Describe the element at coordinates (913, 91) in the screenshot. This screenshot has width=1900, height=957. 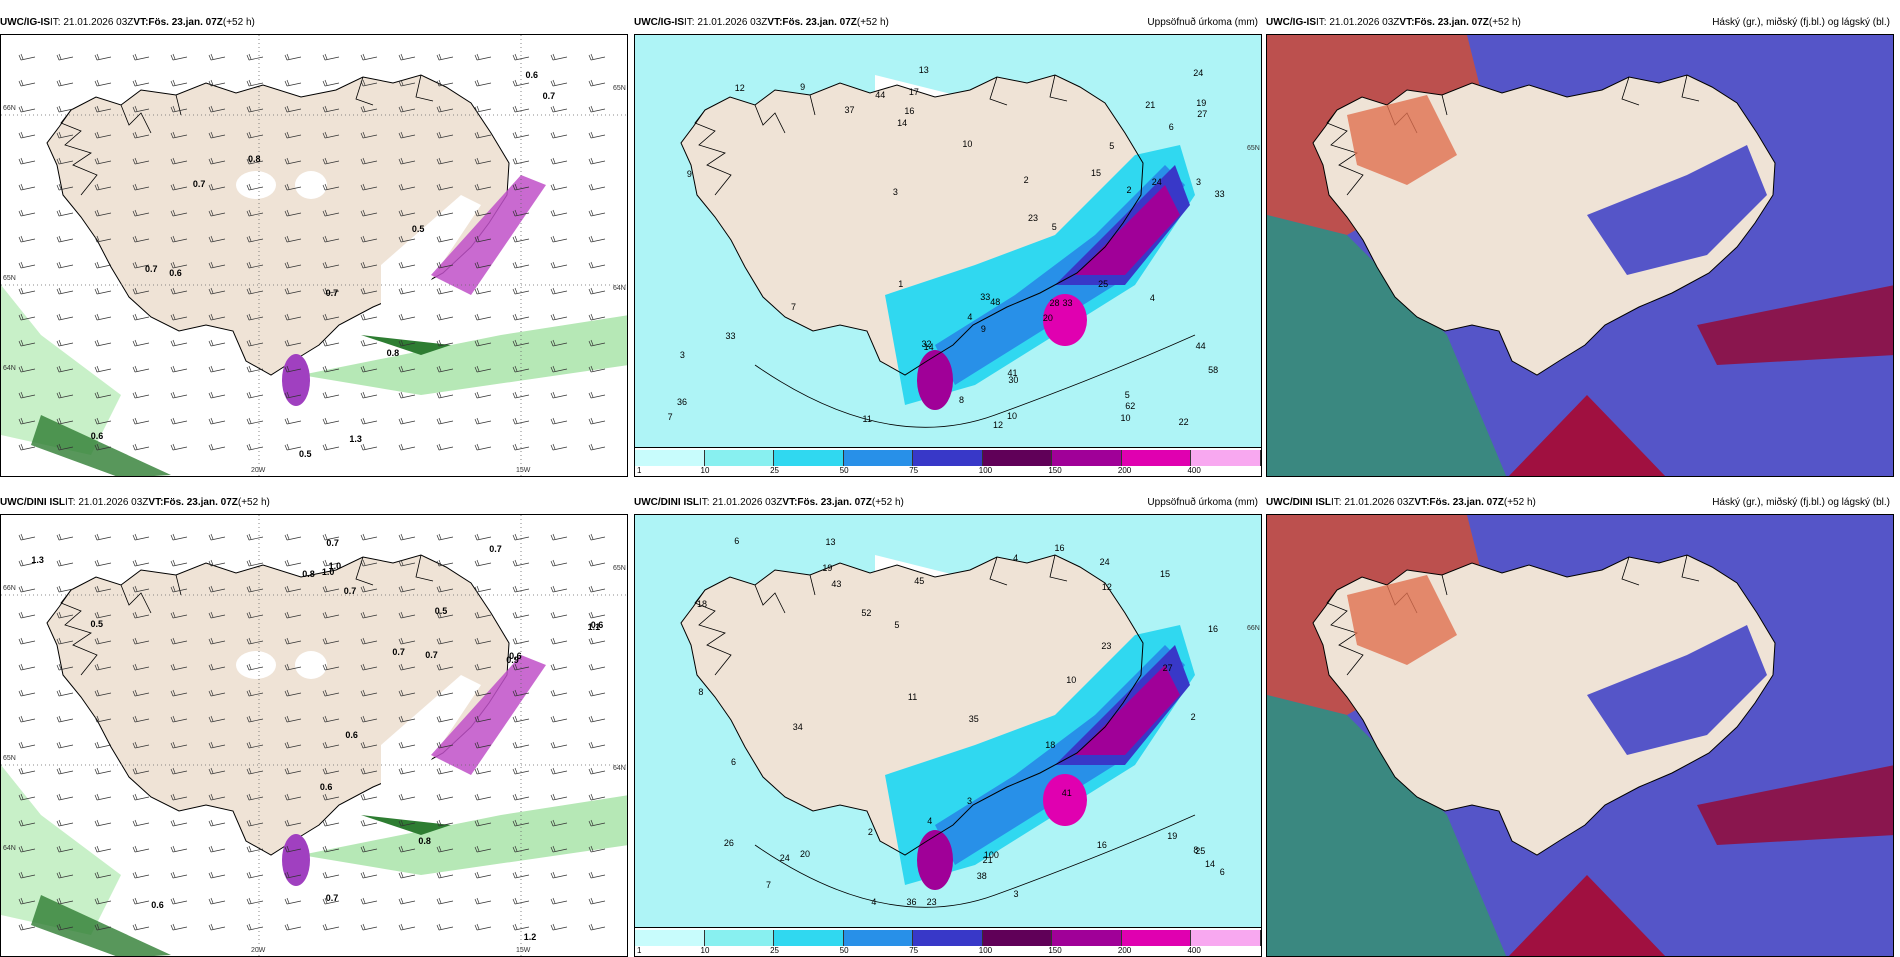
I see `value-label: 17` at that location.